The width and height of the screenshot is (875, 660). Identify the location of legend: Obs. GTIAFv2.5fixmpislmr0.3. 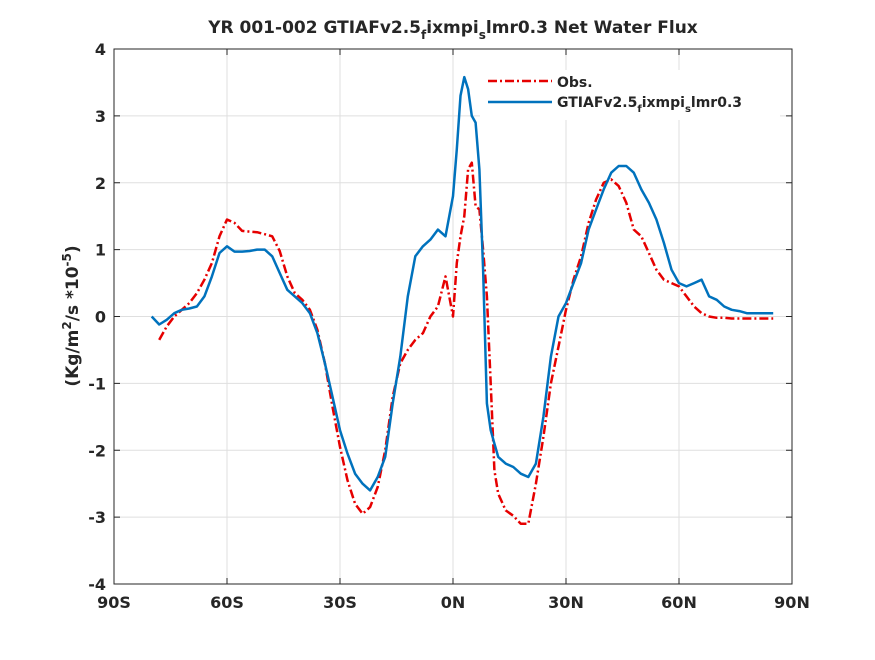
(630, 95).